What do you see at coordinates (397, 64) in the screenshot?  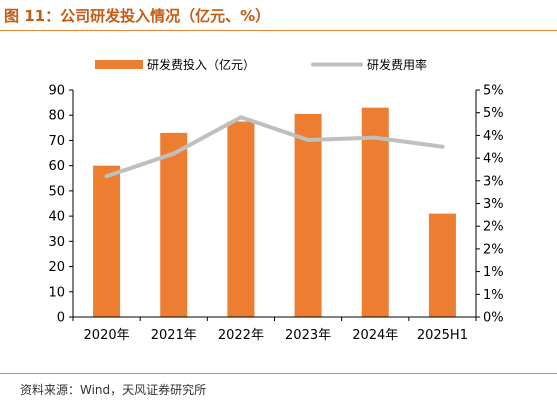 I see `legend-line-label: 研发费用率` at bounding box center [397, 64].